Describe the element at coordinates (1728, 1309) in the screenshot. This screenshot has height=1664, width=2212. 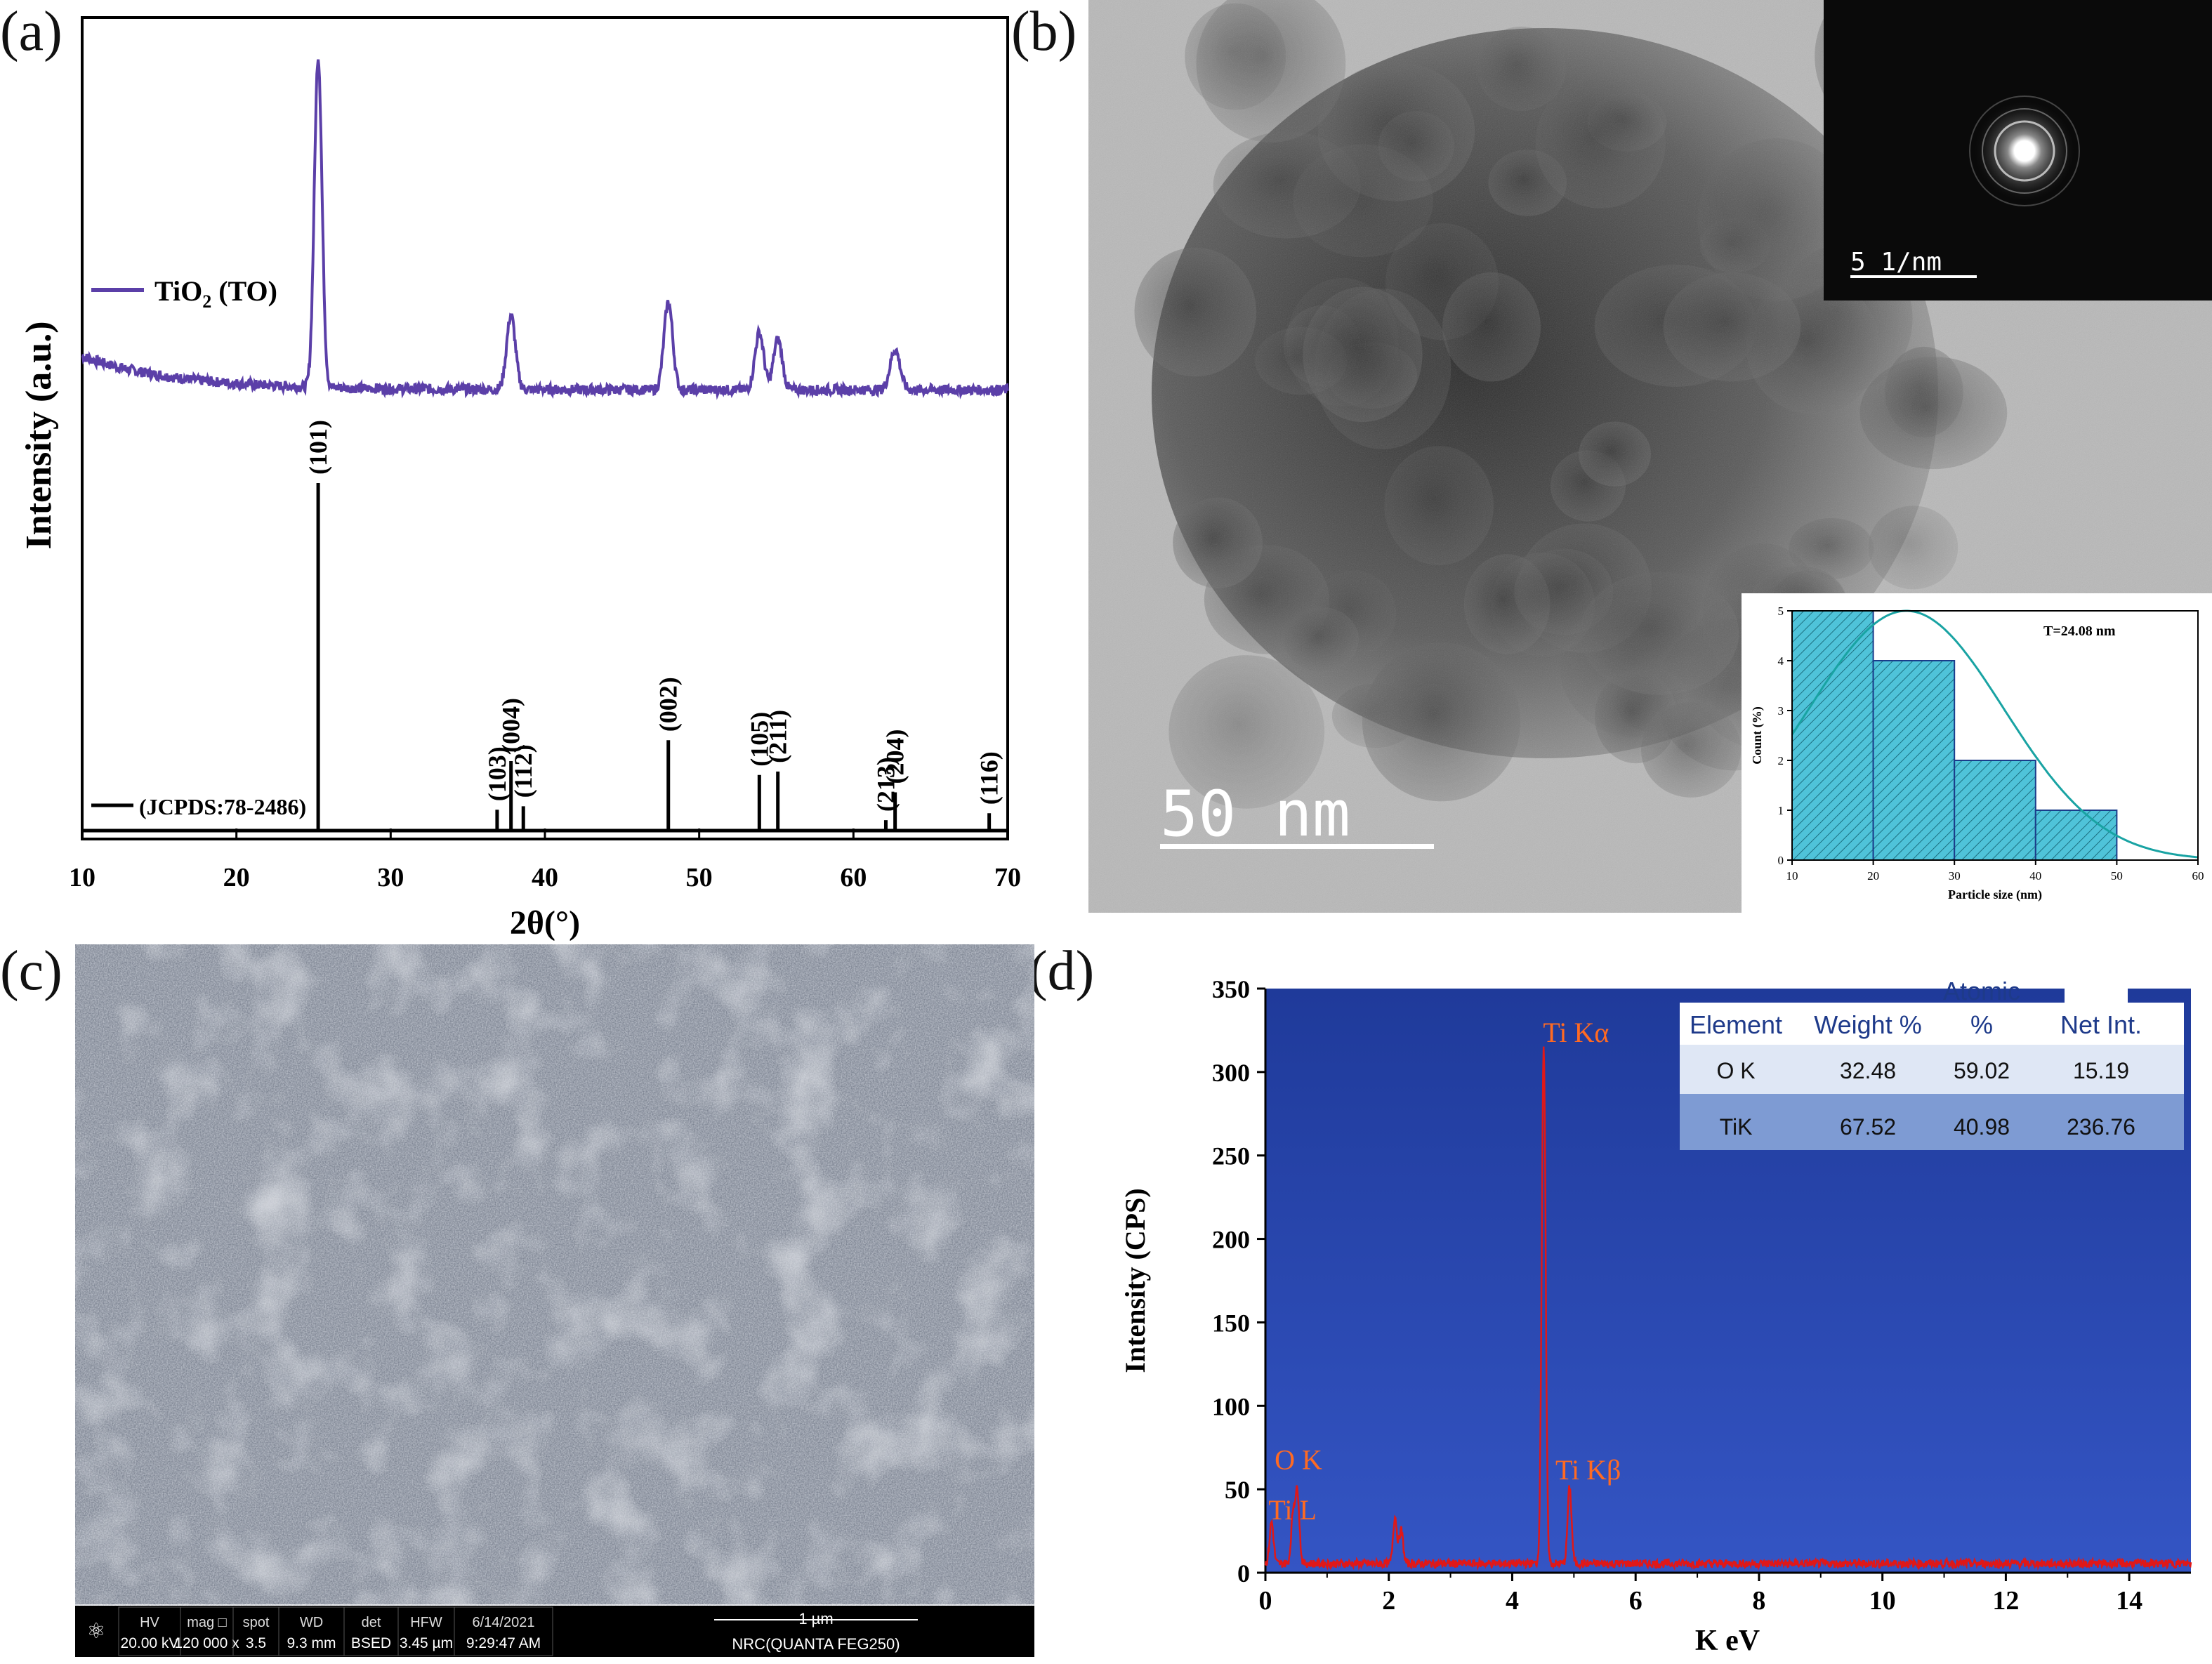
I see `eds-series-line` at that location.